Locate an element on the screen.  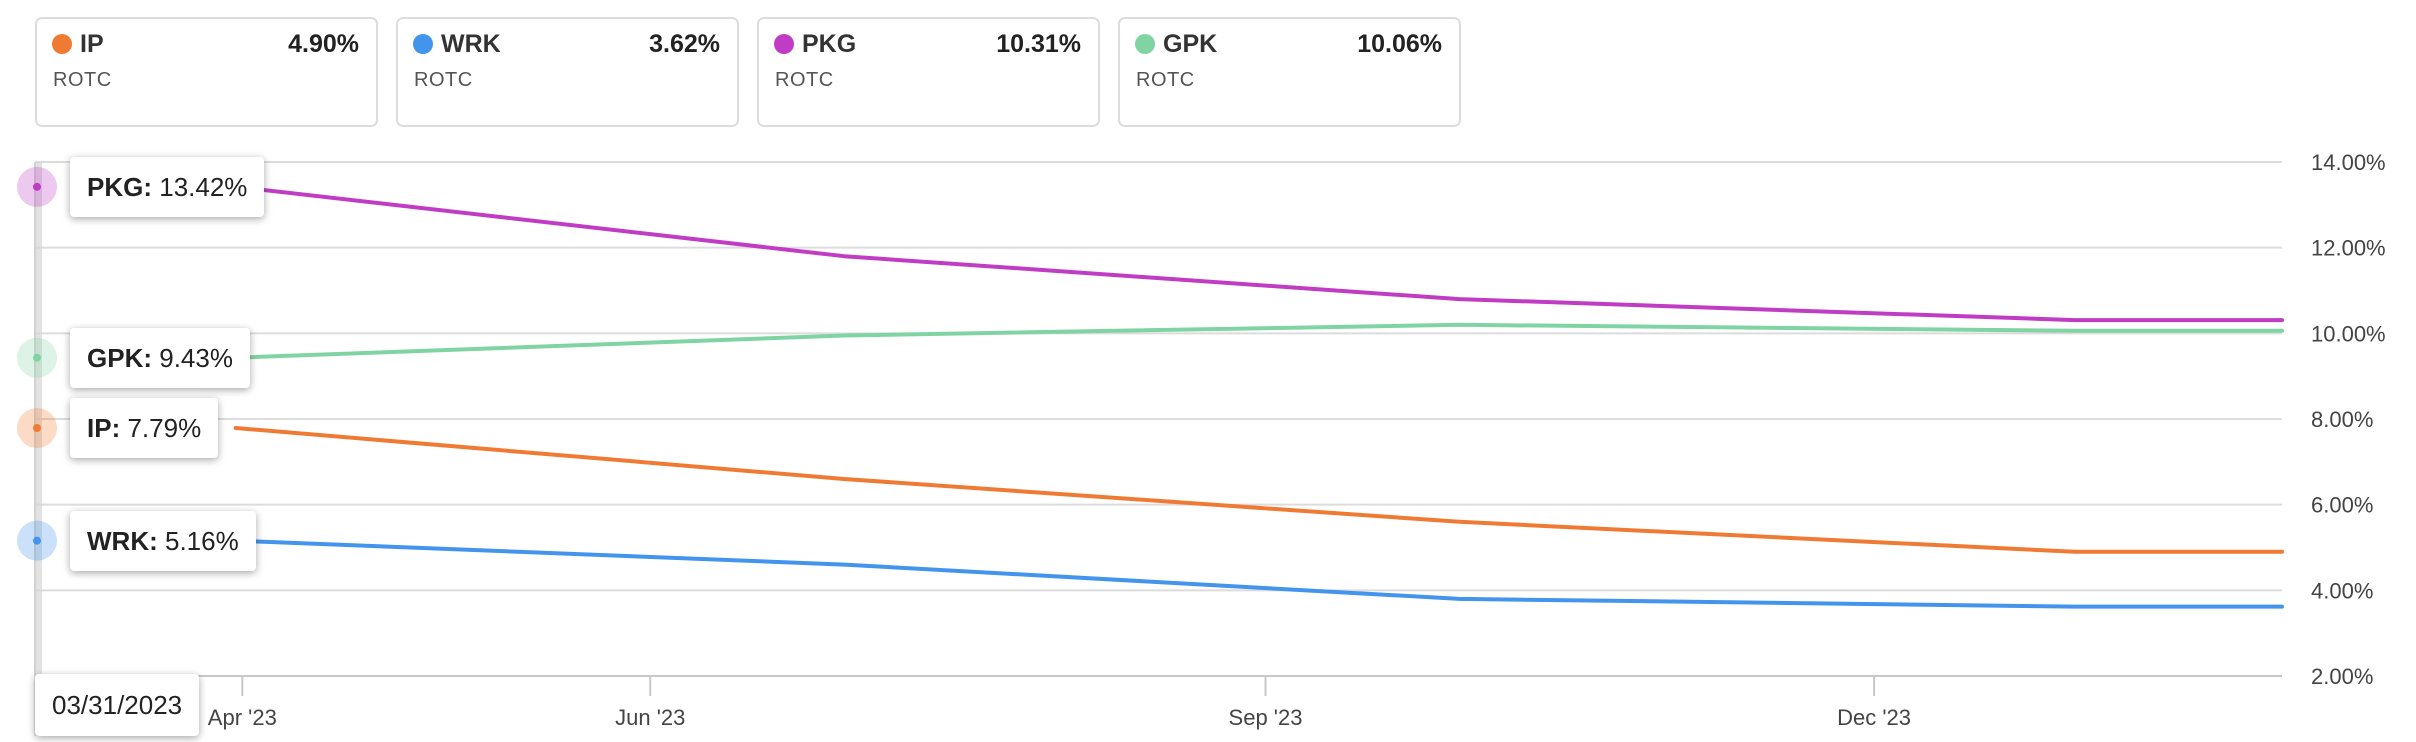
series-line-wrk is located at coordinates (1258, 573).